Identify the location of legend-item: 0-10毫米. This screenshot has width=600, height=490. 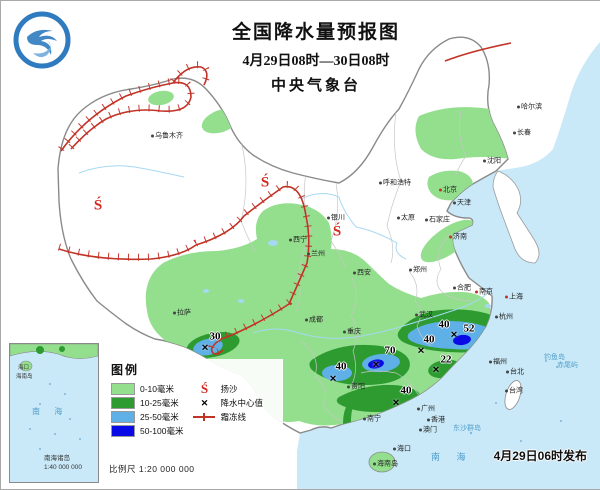
(147, 389).